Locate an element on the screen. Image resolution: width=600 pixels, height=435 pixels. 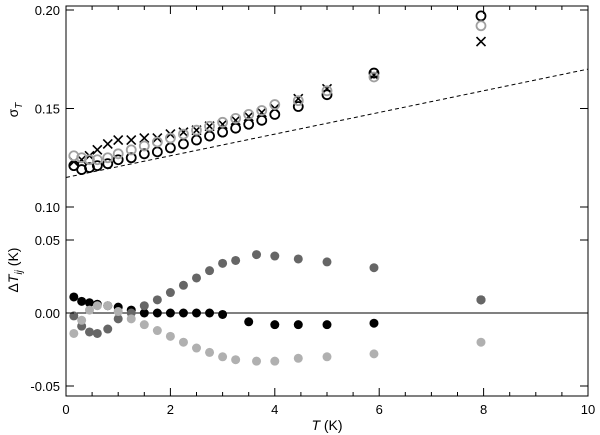
y-axis-label-sigma: σT is located at coordinates (15, 110).